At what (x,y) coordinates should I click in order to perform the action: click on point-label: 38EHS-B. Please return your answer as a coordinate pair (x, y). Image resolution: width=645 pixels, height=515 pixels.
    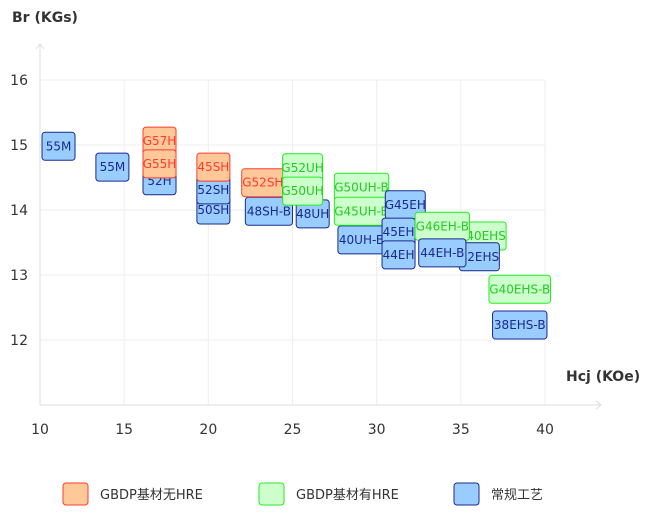
    Looking at the image, I should click on (520, 325).